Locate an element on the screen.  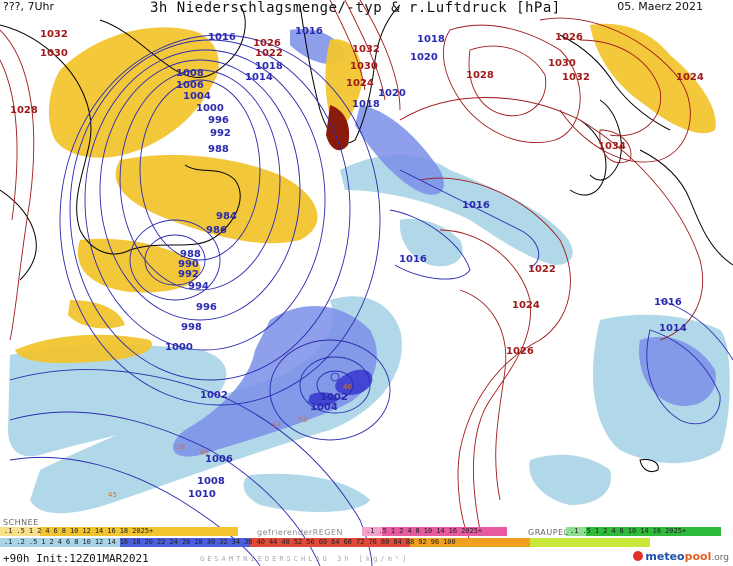
label-low: 984 is located at coordinates (226, 216).